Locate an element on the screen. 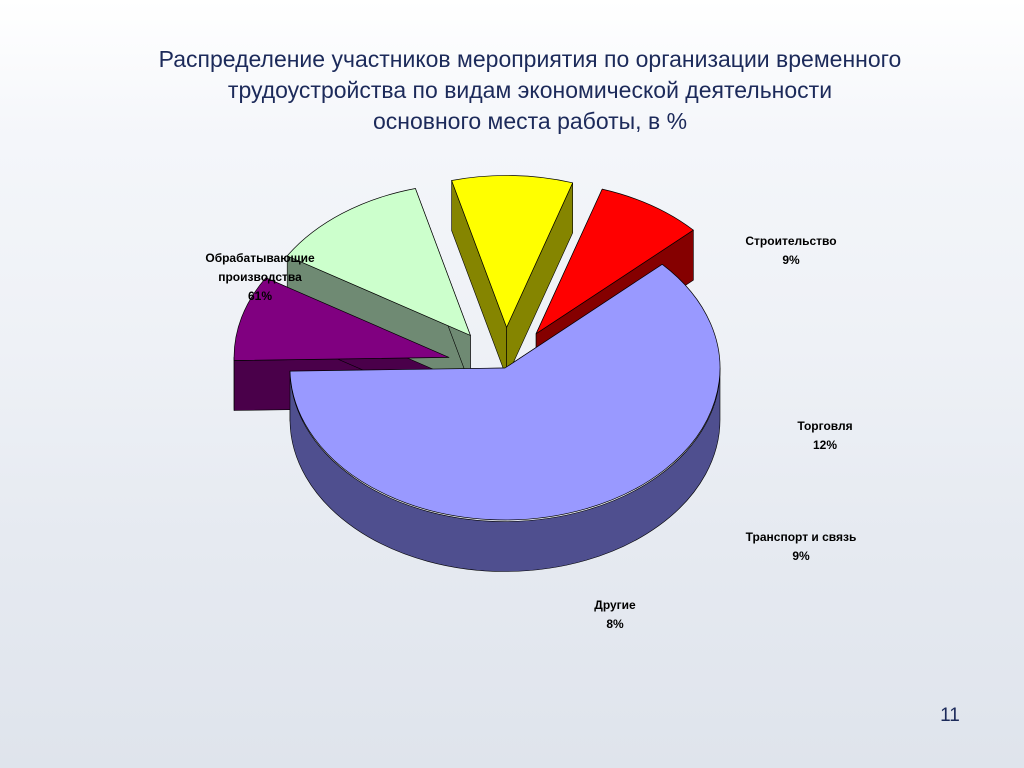  slice-label-value: 8% is located at coordinates (615, 624).